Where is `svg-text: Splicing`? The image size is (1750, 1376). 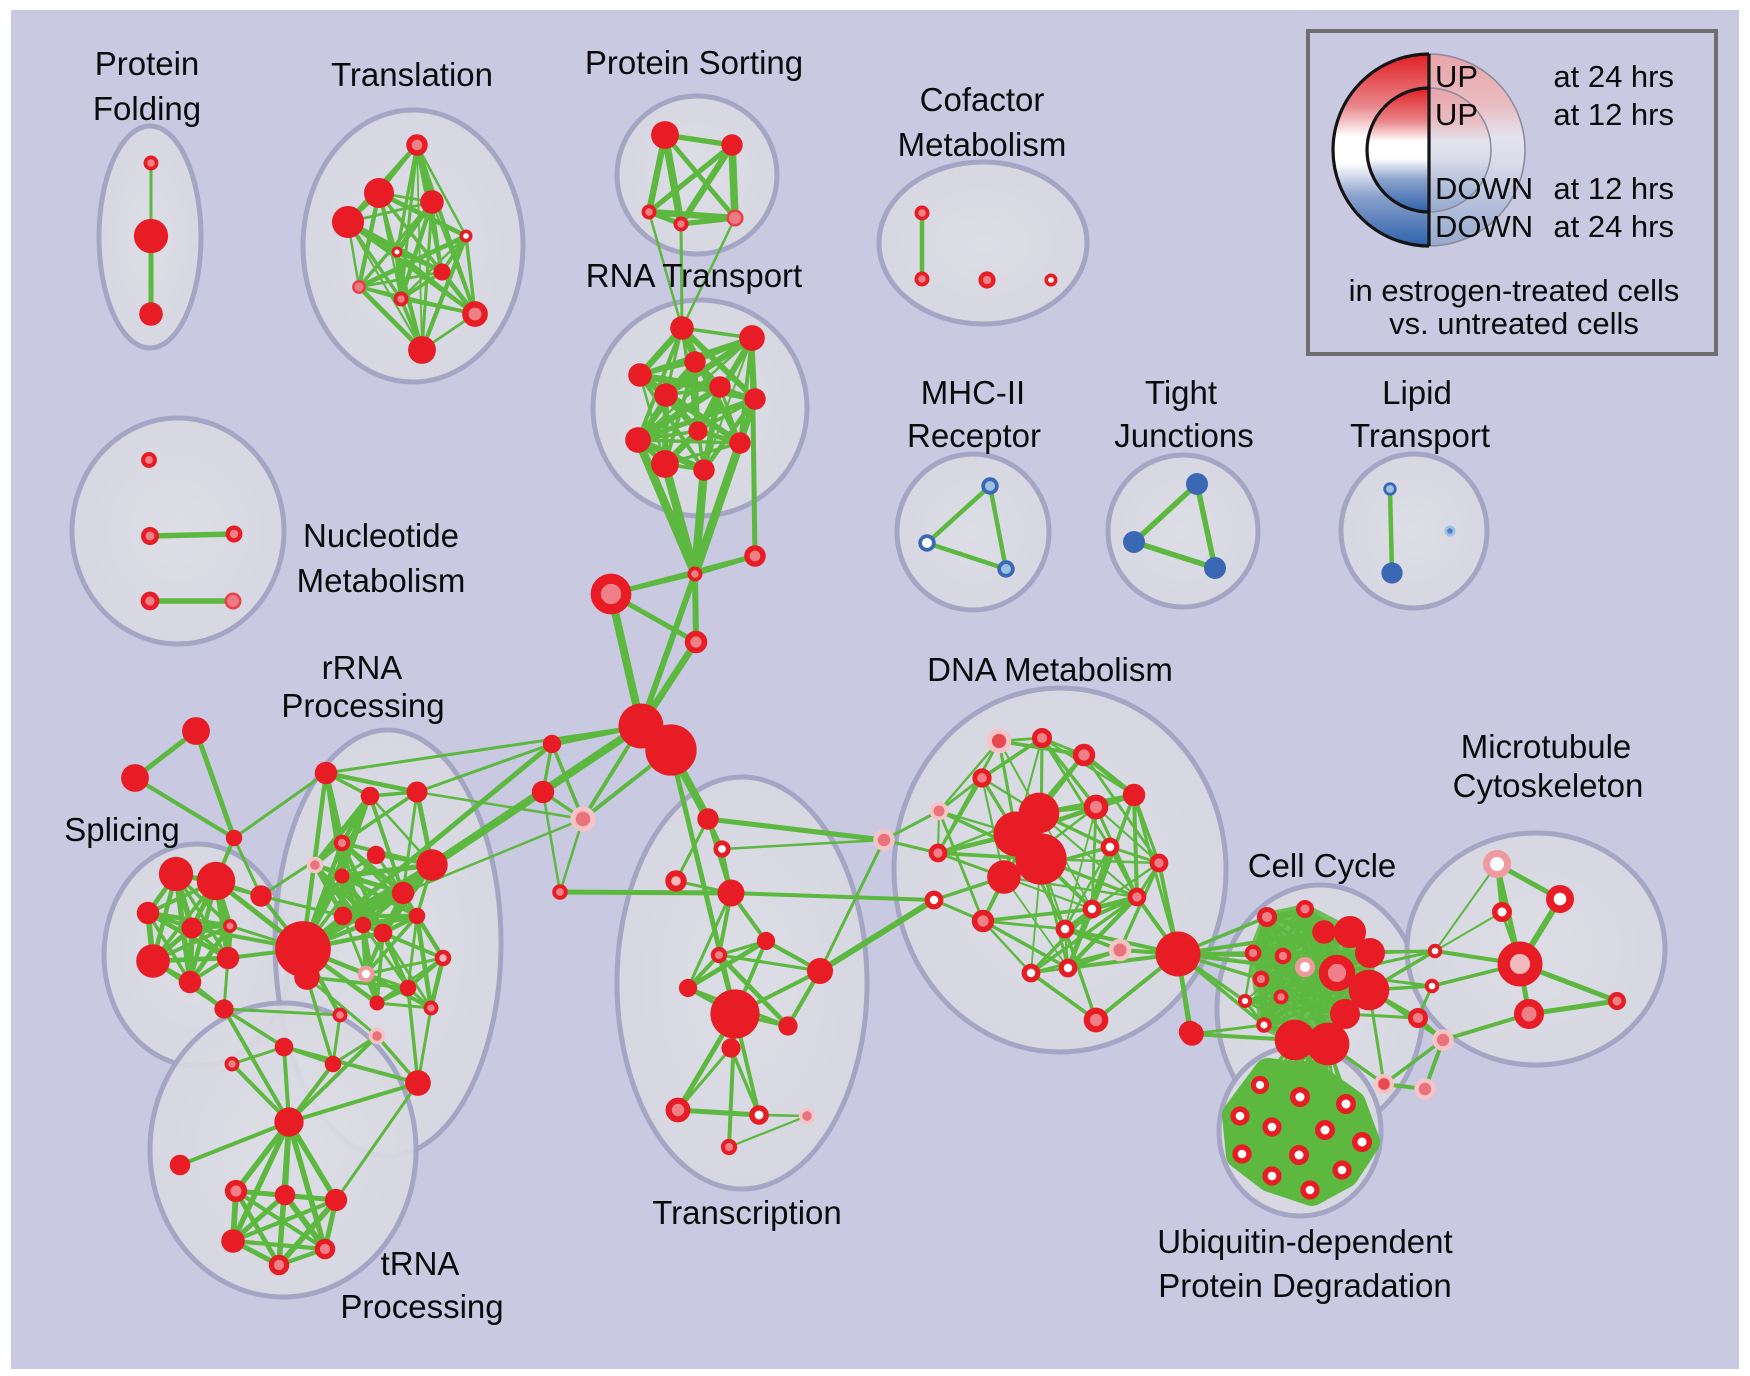 svg-text: Splicing is located at coordinates (122, 829).